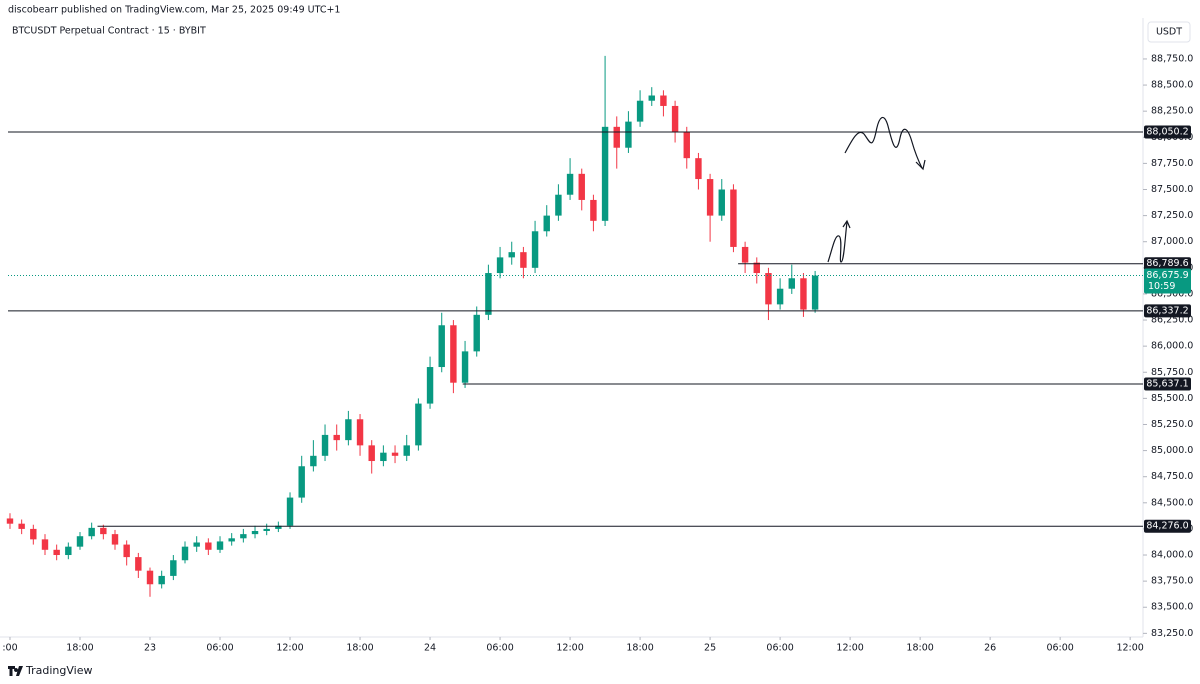 The width and height of the screenshot is (1200, 684). I want to click on y-tick-label: 86,250.0, so click(1172, 320).